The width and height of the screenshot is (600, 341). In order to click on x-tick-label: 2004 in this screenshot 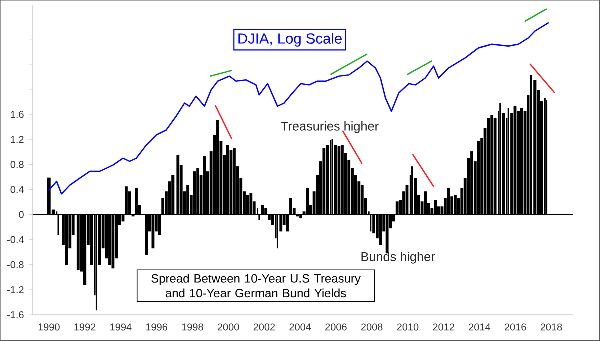, I will do `click(301, 327)`.